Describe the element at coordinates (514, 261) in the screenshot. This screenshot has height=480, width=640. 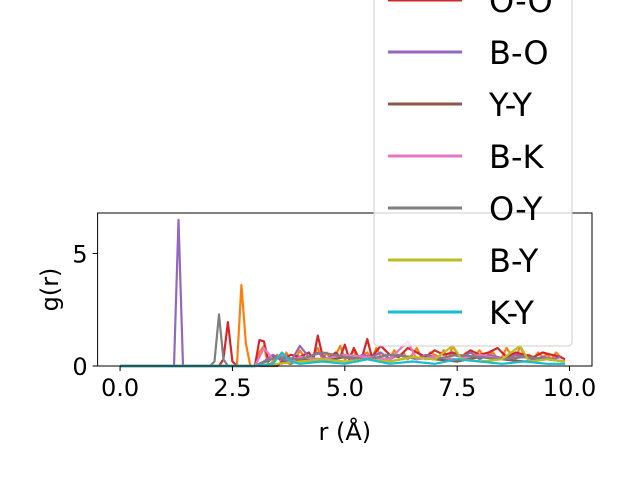
I see `legend-label-b-y: B-Y` at that location.